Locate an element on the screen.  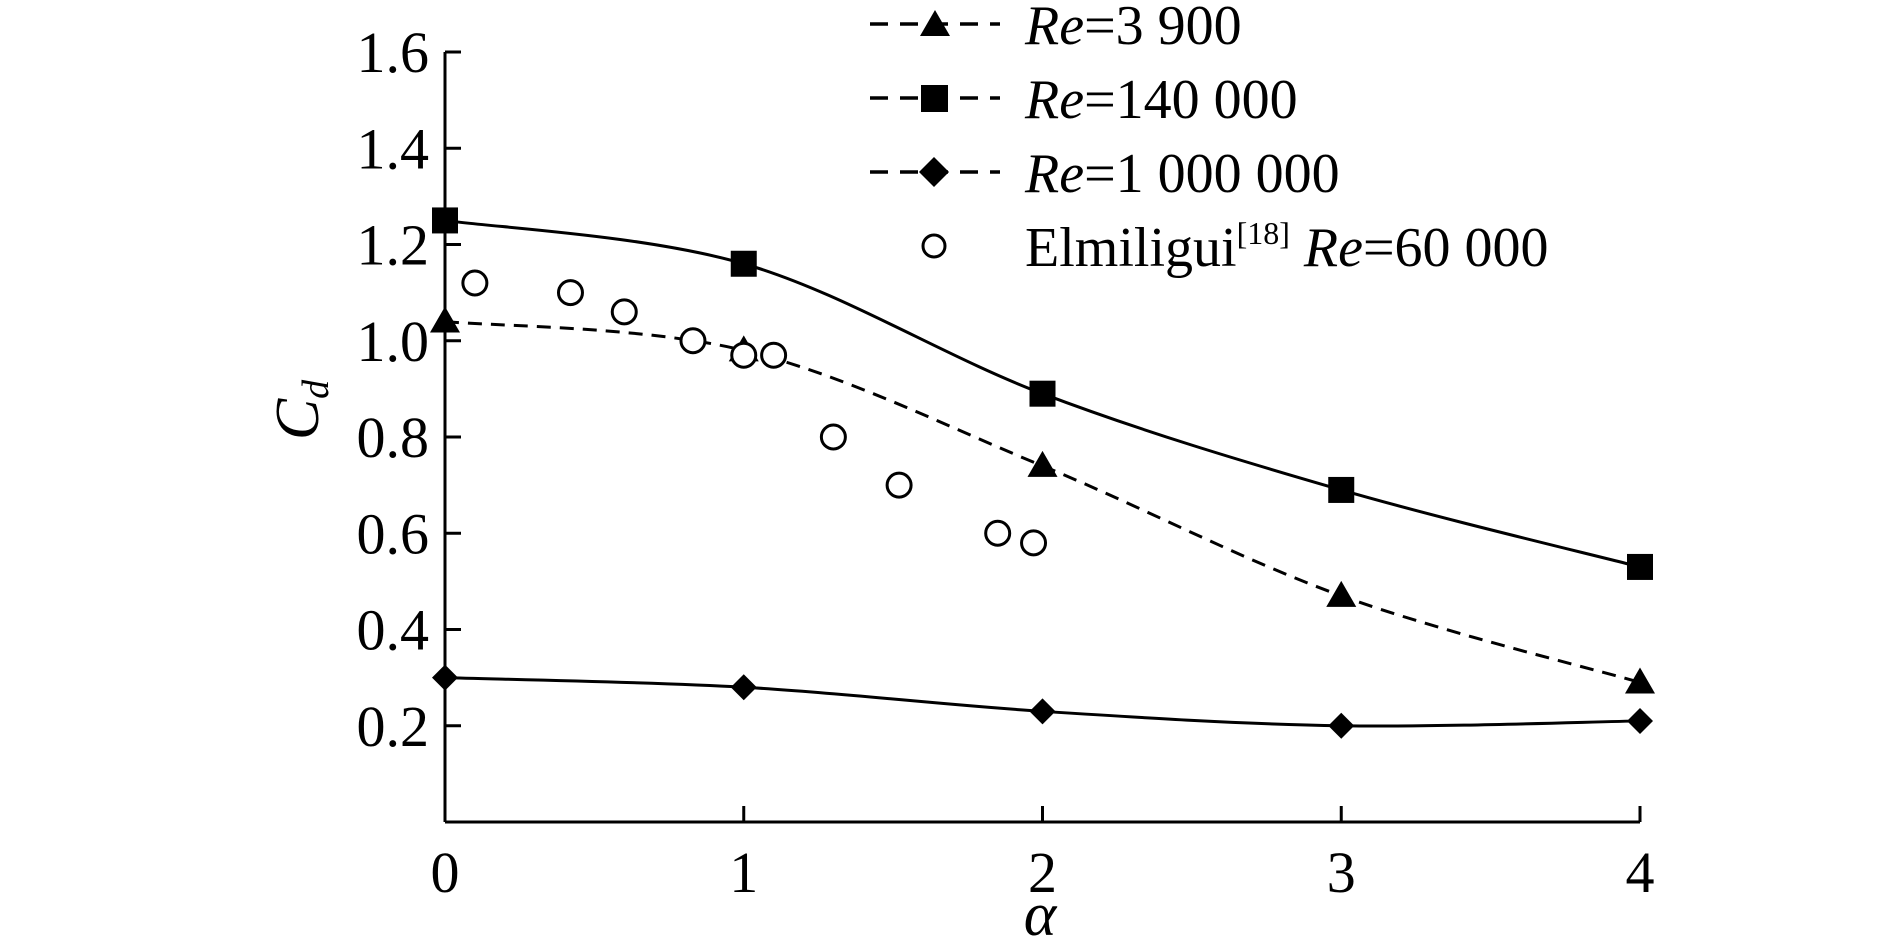
legend-item-re-1000000: Re=1 000 000 is located at coordinates (1105, 174).